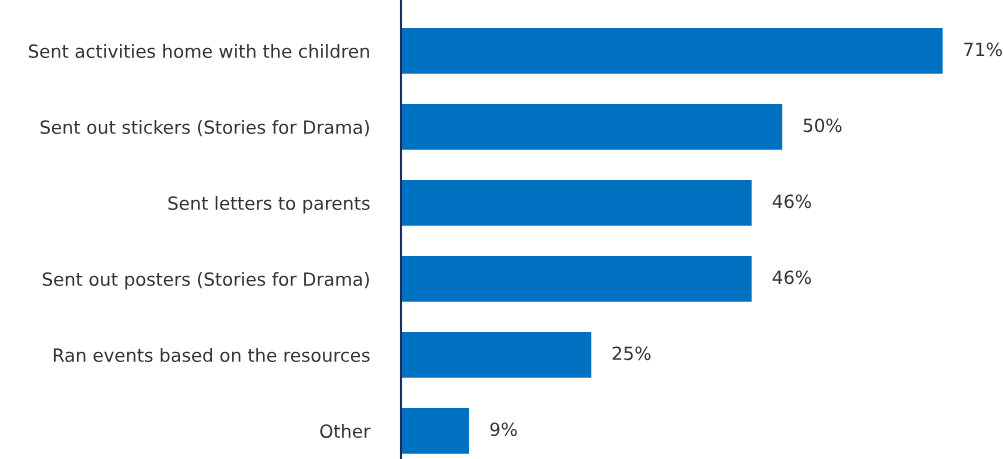 The height and width of the screenshot is (459, 1003). Describe the element at coordinates (983, 49) in the screenshot. I see `data-label: 71%` at that location.